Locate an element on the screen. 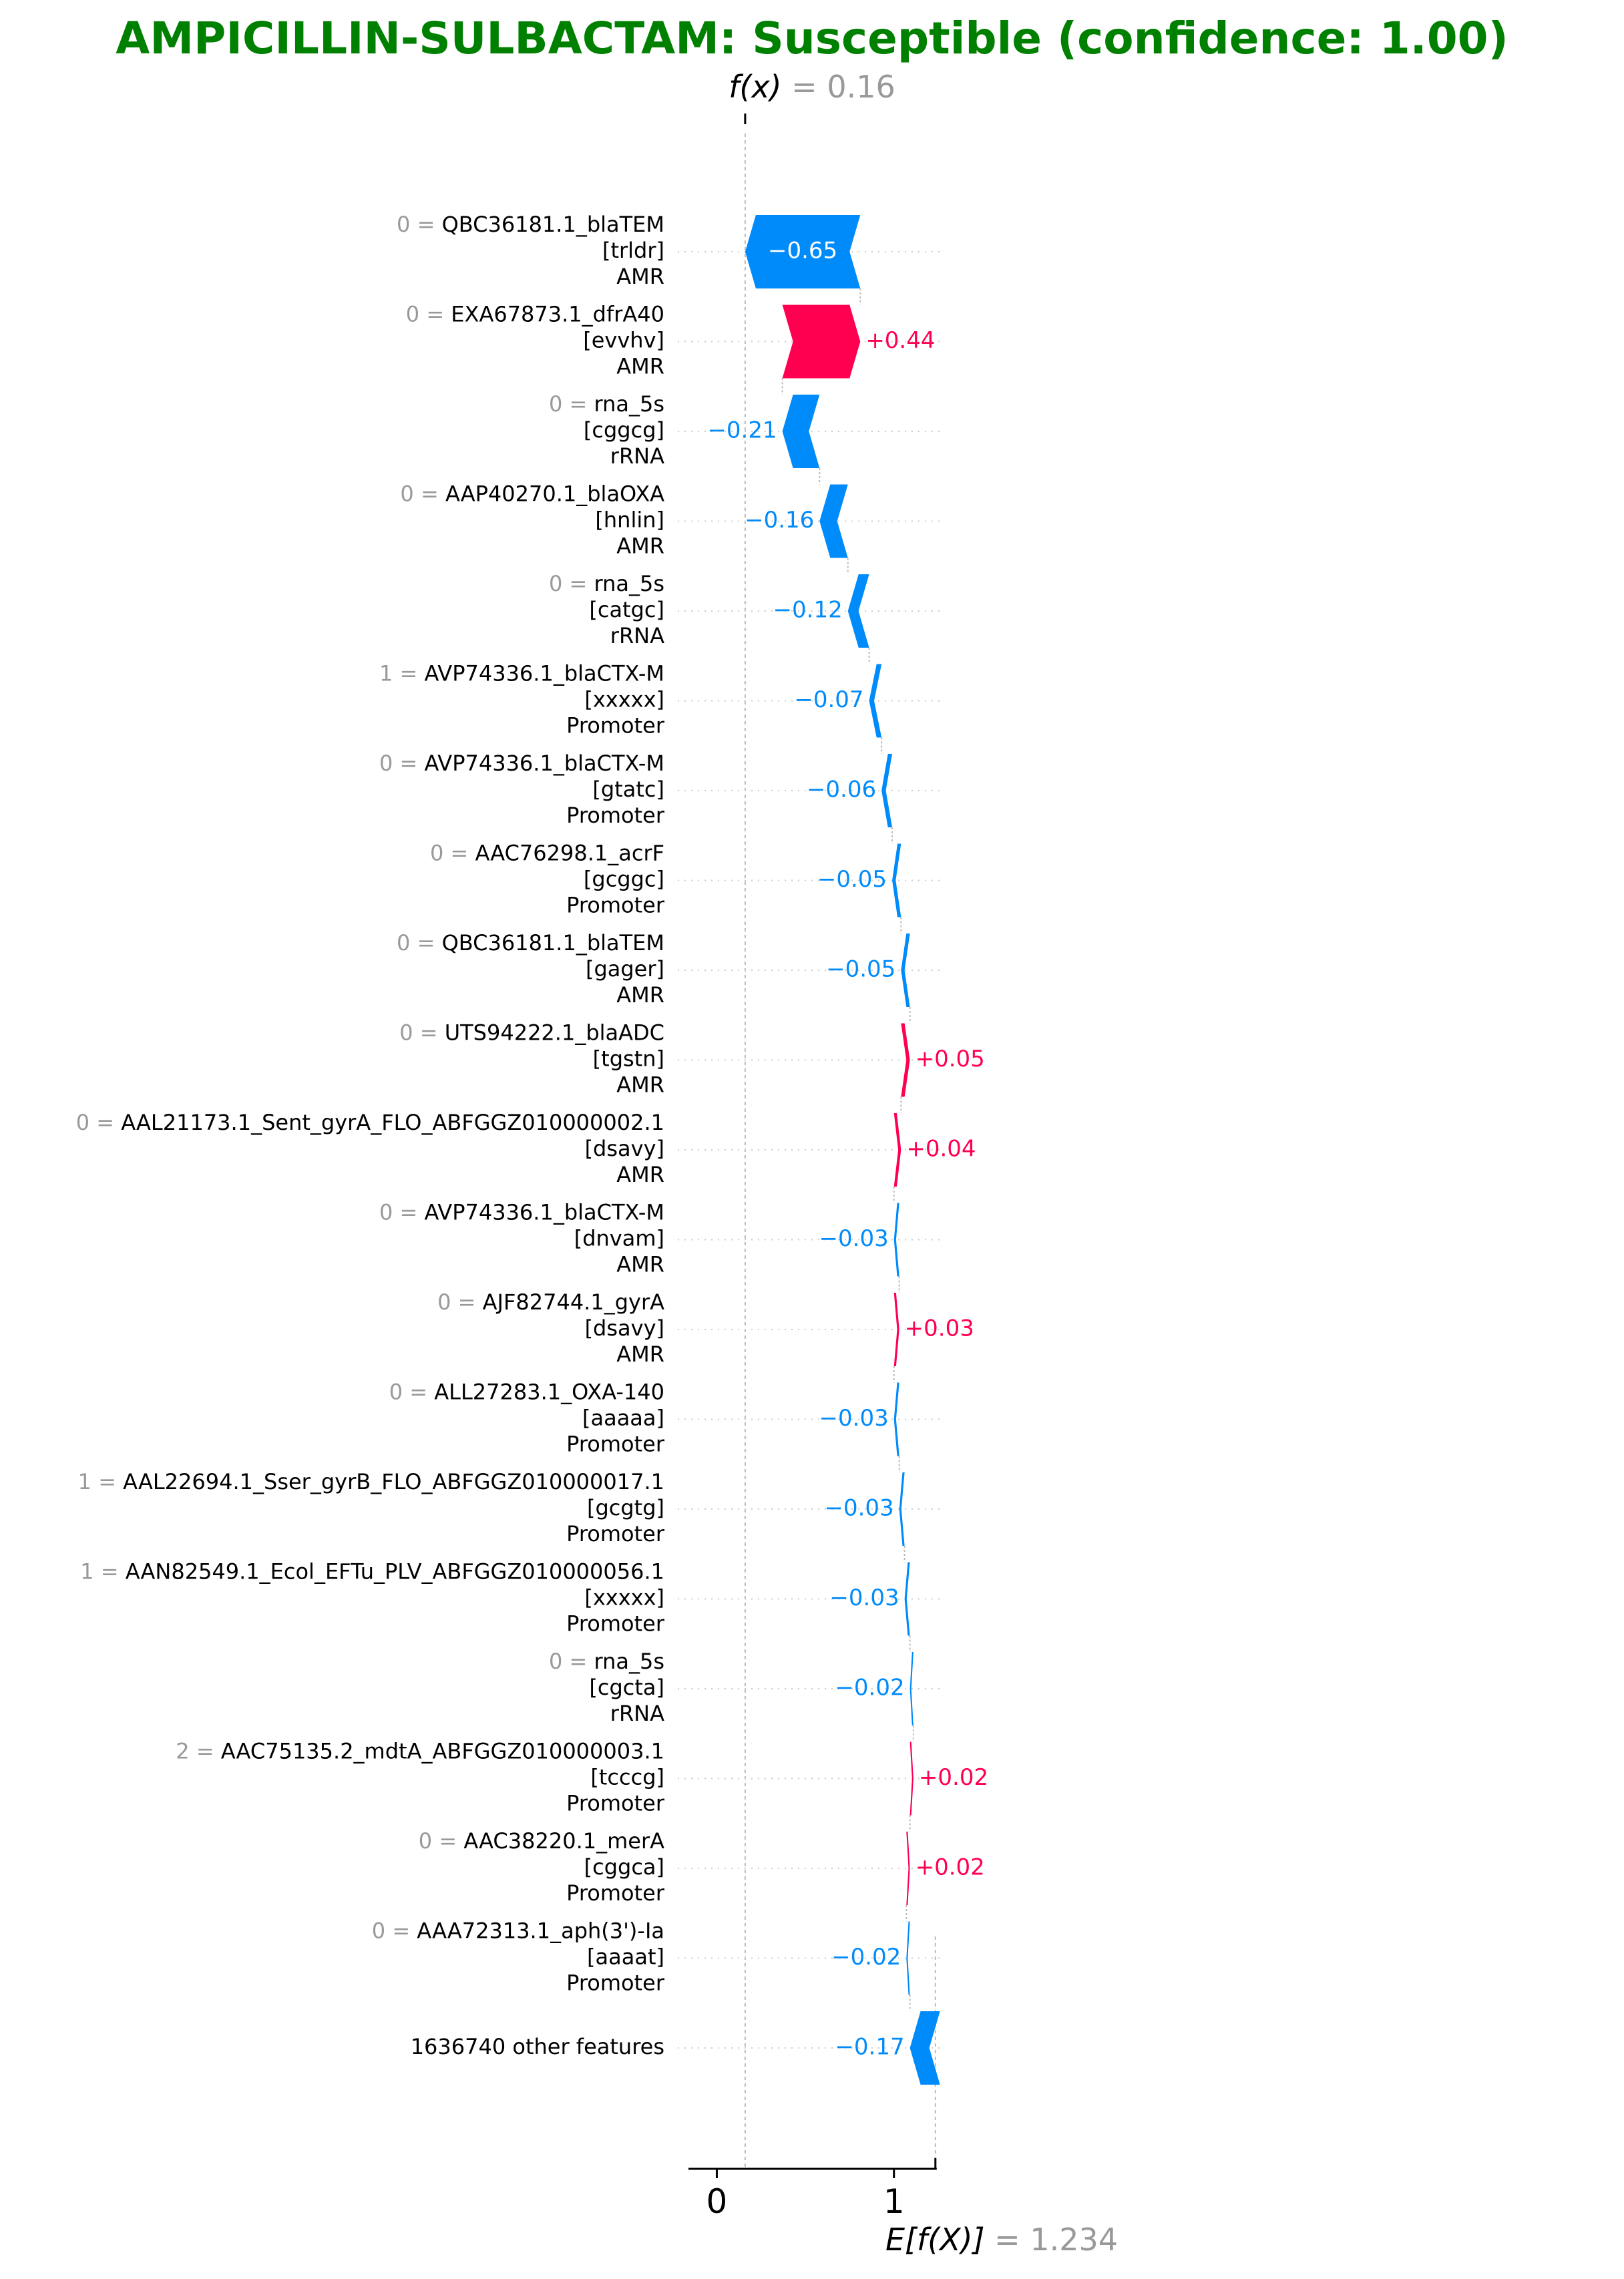  bar-value-label: −0.06 is located at coordinates (841, 790).